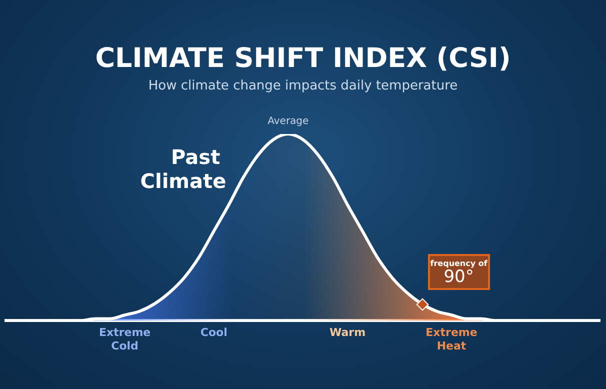 This screenshot has width=606, height=389. I want to click on text: Average, so click(288, 121).